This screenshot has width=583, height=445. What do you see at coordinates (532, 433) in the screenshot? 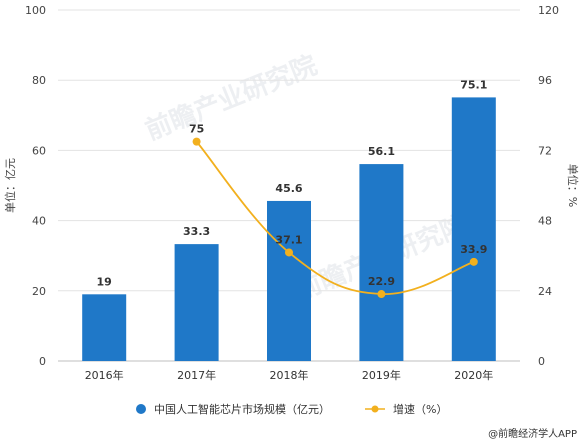
I see `source-credit: @前瞻经济学人APP` at bounding box center [532, 433].